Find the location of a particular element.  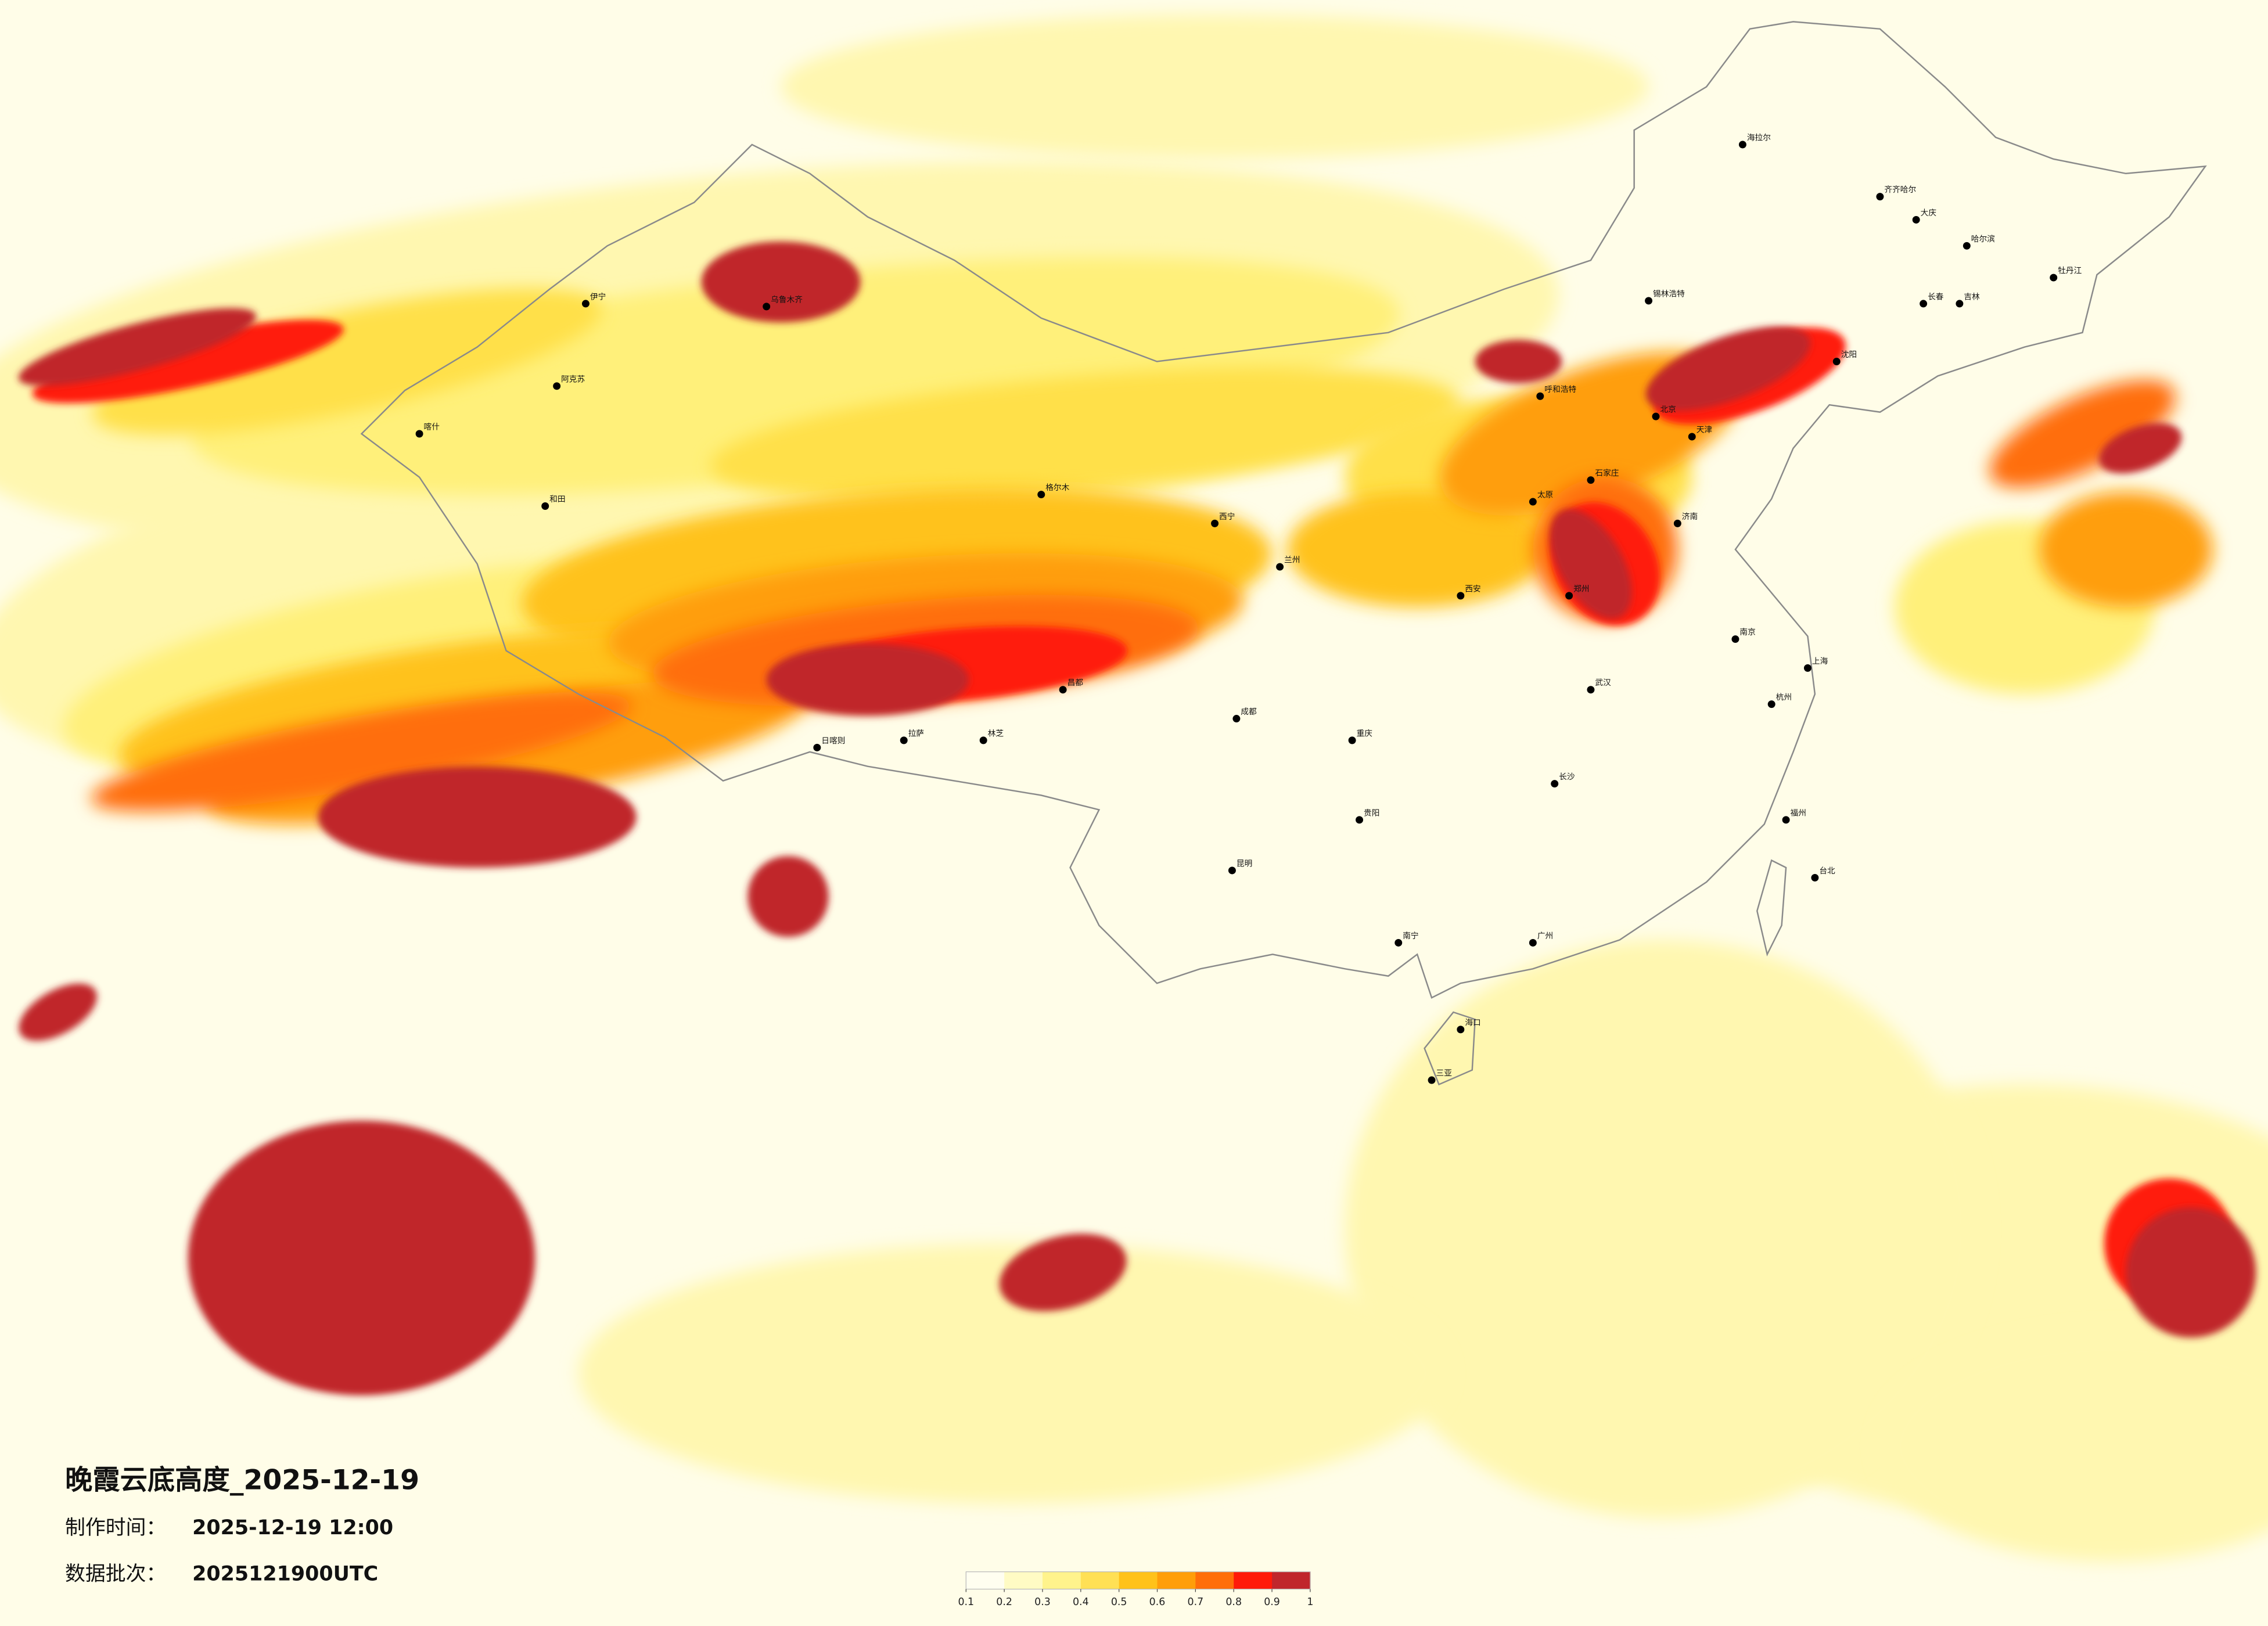

batch-value: 2025121900UTC is located at coordinates (285, 1574).